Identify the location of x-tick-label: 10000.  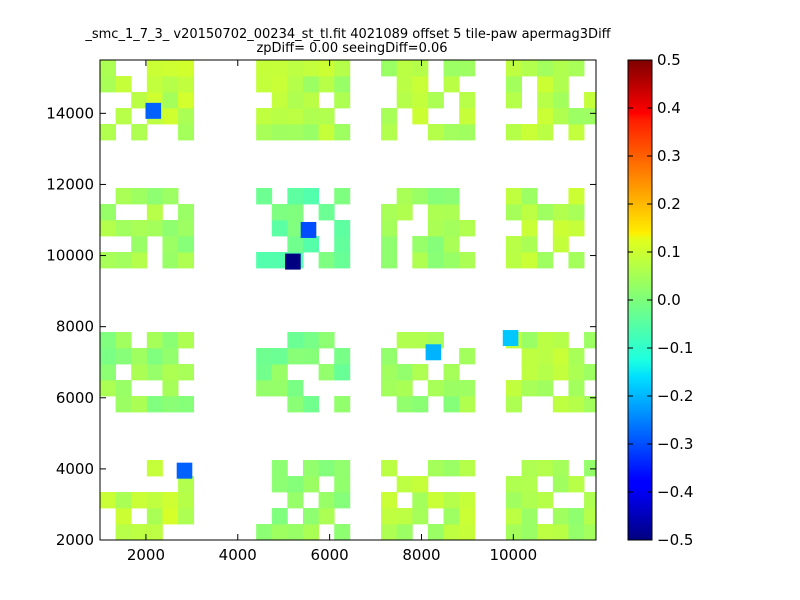
(513, 555).